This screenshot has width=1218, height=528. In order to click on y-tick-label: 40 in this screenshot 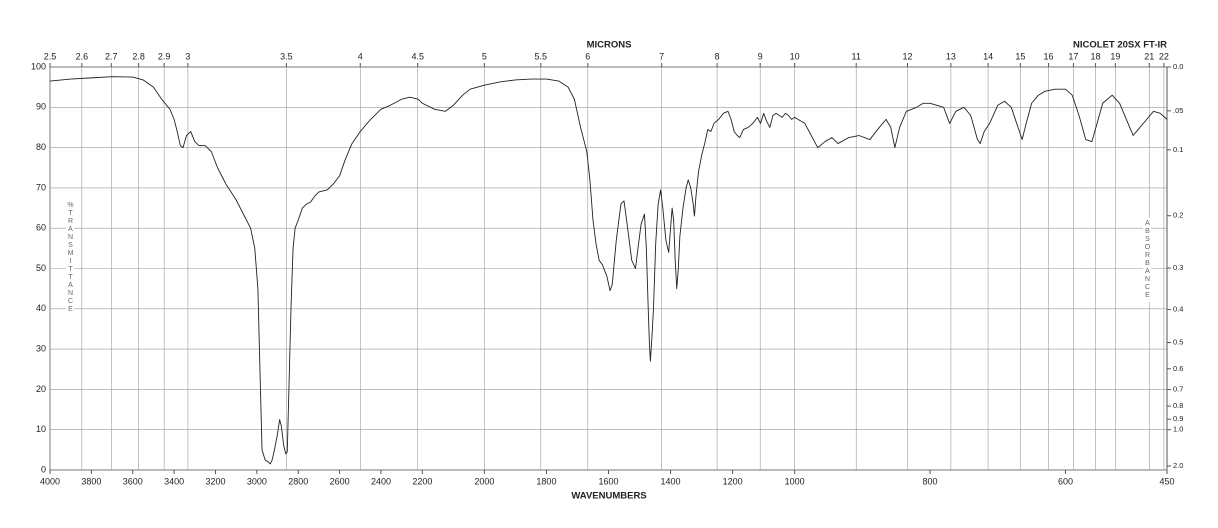, I will do `click(41, 308)`.